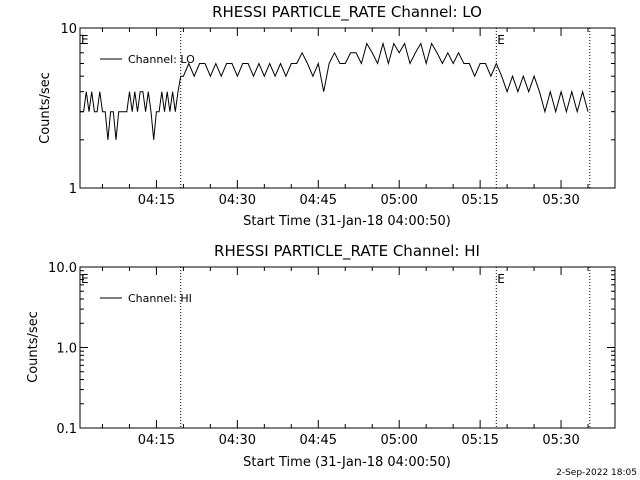 The height and width of the screenshot is (480, 640). What do you see at coordinates (66, 349) in the screenshot?
I see `y-tick-label: 1.0` at bounding box center [66, 349].